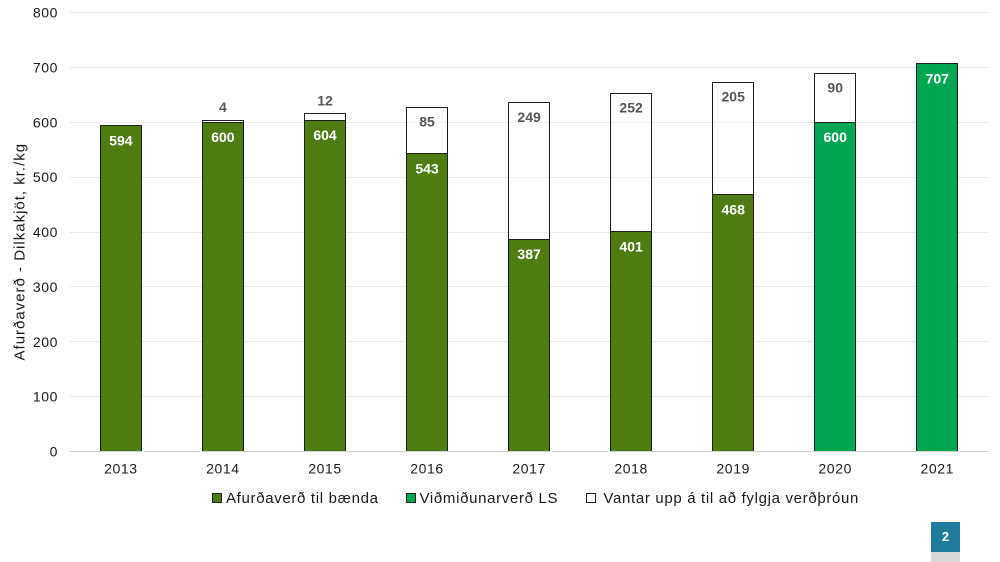  Describe the element at coordinates (325, 135) in the screenshot. I see `svg-text: 604` at that location.